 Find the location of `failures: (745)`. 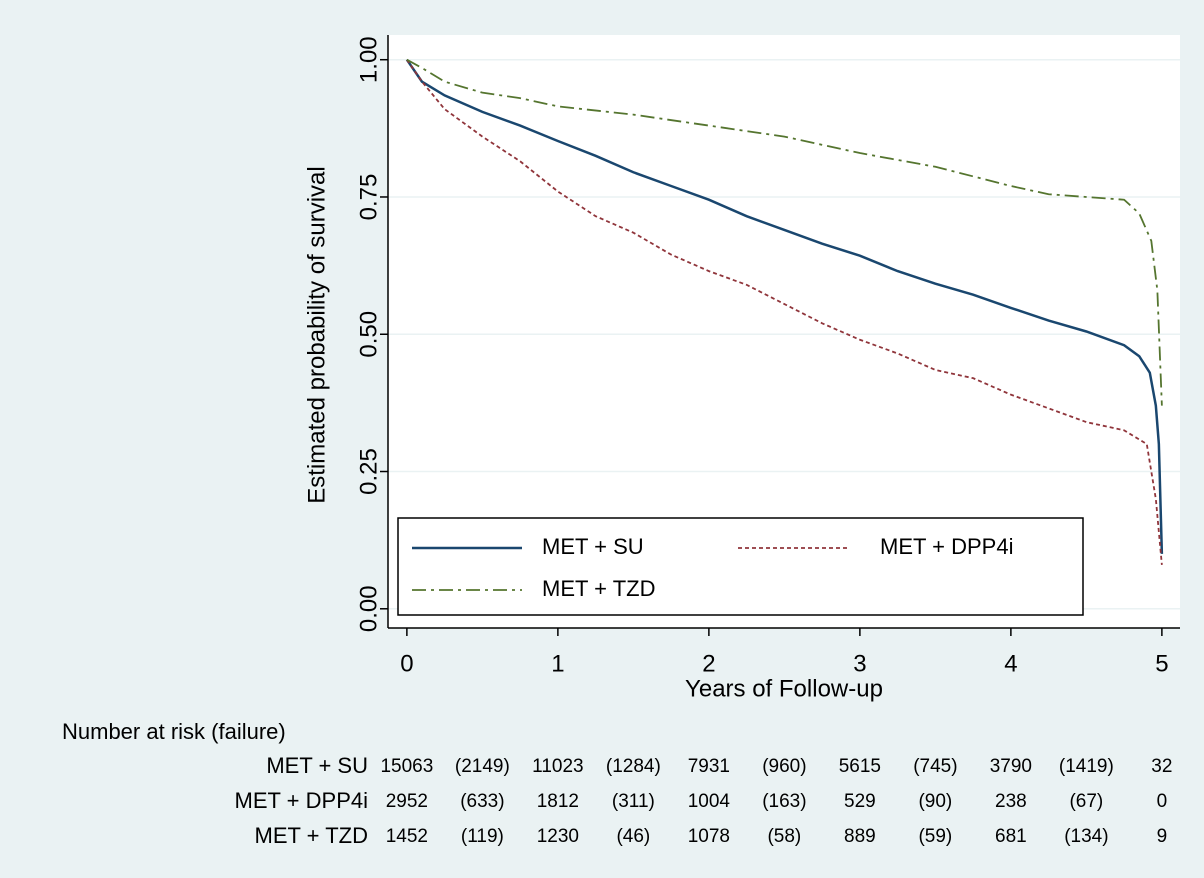

failures: (745) is located at coordinates (935, 766).